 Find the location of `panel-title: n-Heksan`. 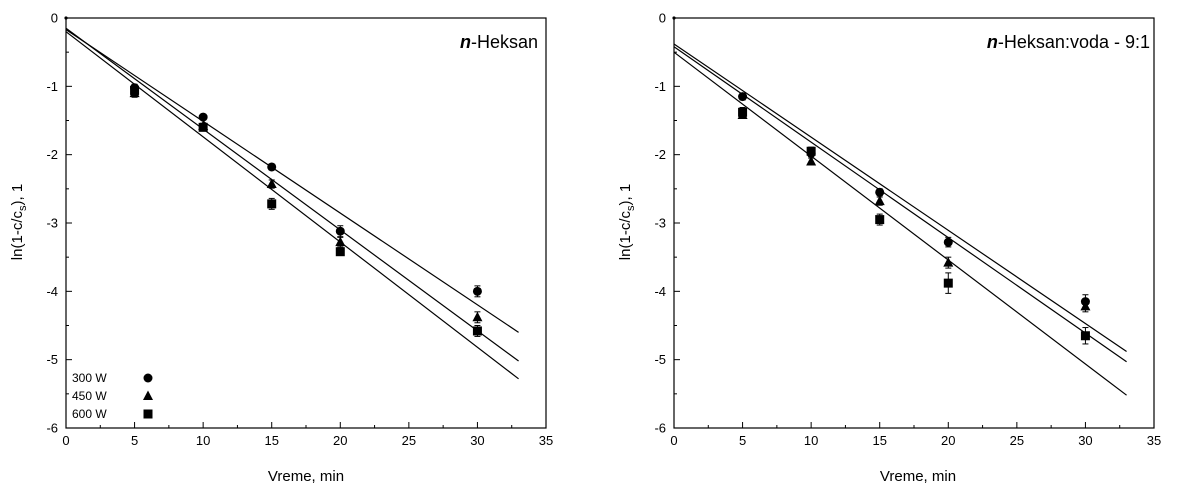

panel-title: n-Heksan is located at coordinates (499, 42).